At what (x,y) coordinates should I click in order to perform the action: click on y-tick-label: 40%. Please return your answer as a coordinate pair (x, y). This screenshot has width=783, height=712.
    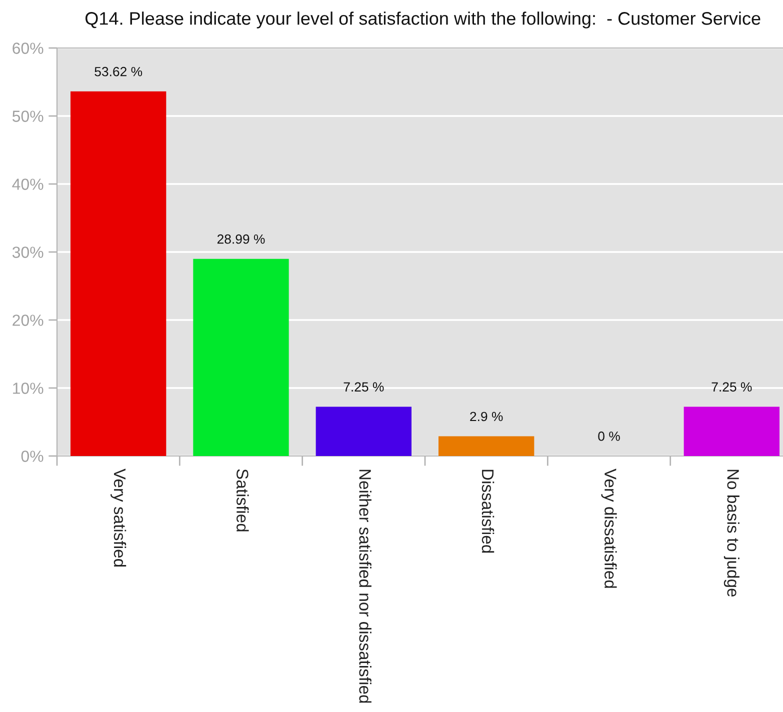
    Looking at the image, I should click on (28, 184).